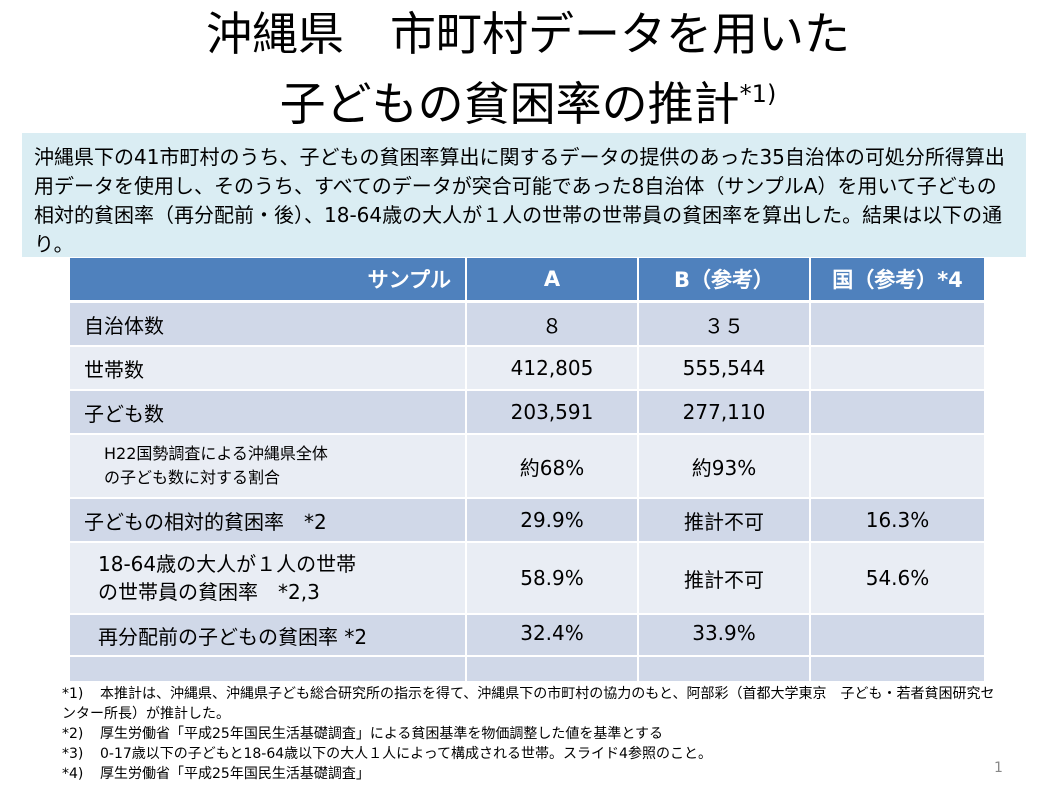 This screenshot has width=1056, height=797. I want to click on row-label: 再分配前の子どもの貧困率 *2, so click(268, 636).